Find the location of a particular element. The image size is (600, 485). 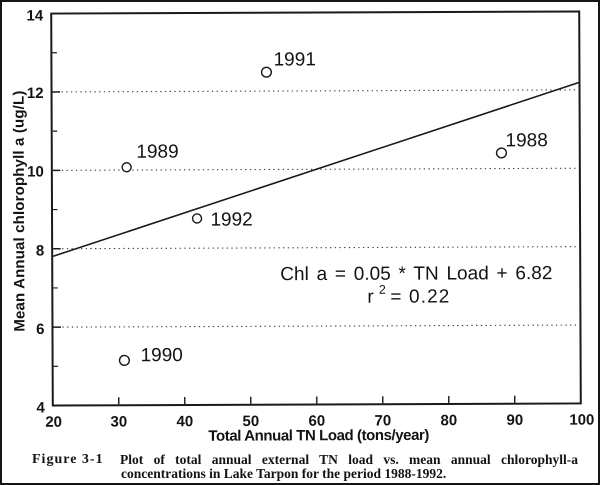

svg-text: Chl a = 0.05 * TN Load + 6.82 is located at coordinates (416, 274).